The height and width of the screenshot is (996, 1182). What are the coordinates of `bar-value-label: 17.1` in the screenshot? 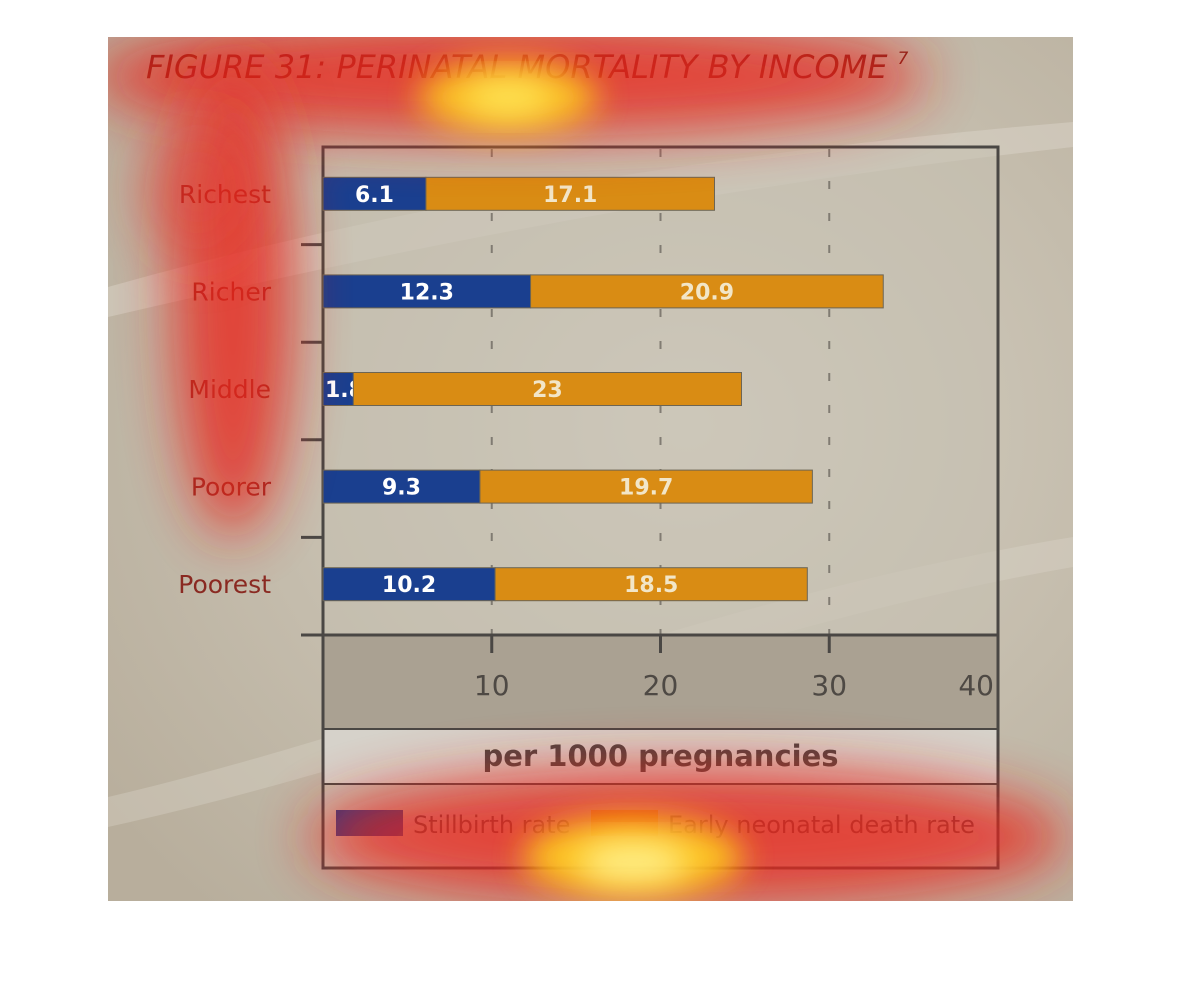 It's located at (570, 195).